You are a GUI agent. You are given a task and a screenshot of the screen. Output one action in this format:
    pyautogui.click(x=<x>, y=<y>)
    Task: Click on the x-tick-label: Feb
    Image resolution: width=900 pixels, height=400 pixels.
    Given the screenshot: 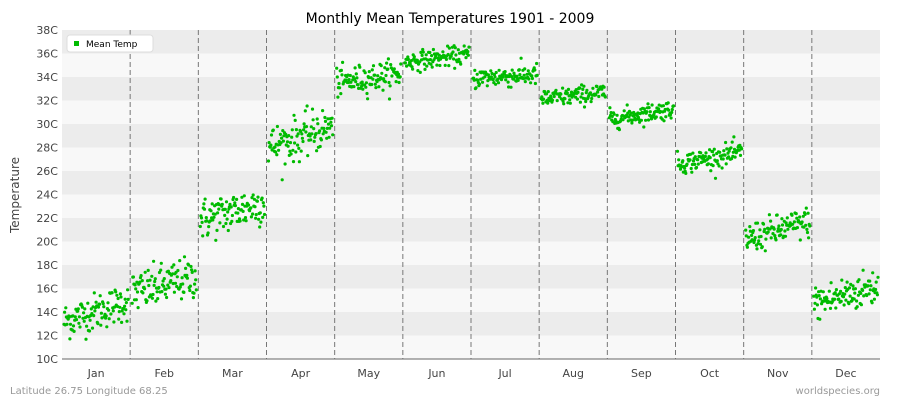 What is the action you would take?
    pyautogui.click(x=164, y=373)
    